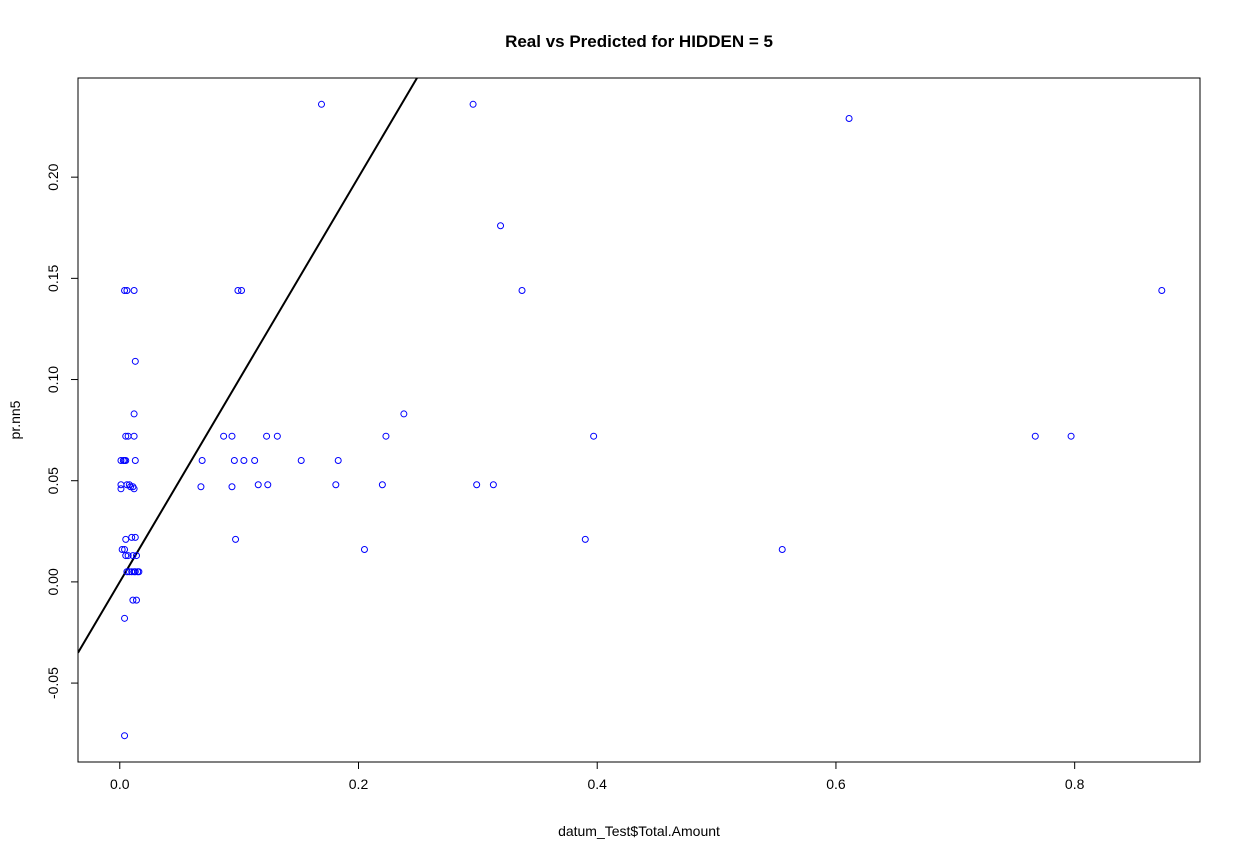 This screenshot has width=1240, height=861. I want to click on x-tick-label: 0.2, so click(359, 784).